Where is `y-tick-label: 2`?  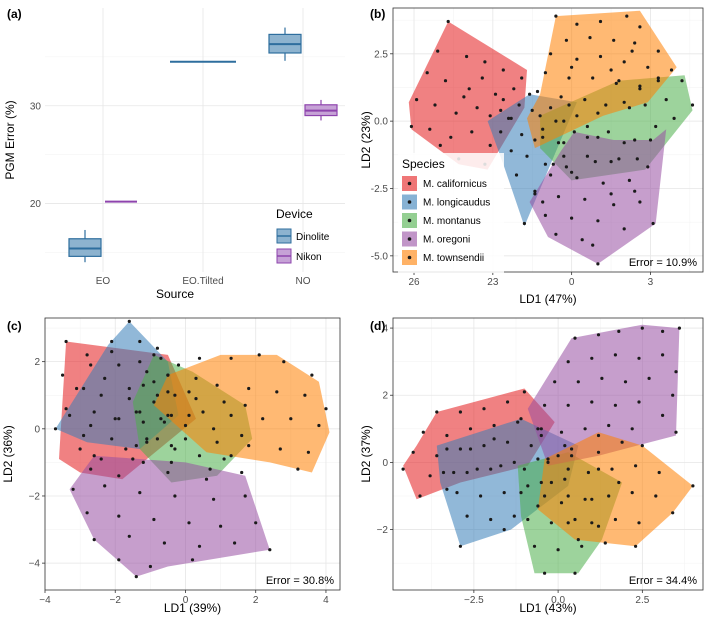
y-tick-label: 2 is located at coordinates (37, 362).